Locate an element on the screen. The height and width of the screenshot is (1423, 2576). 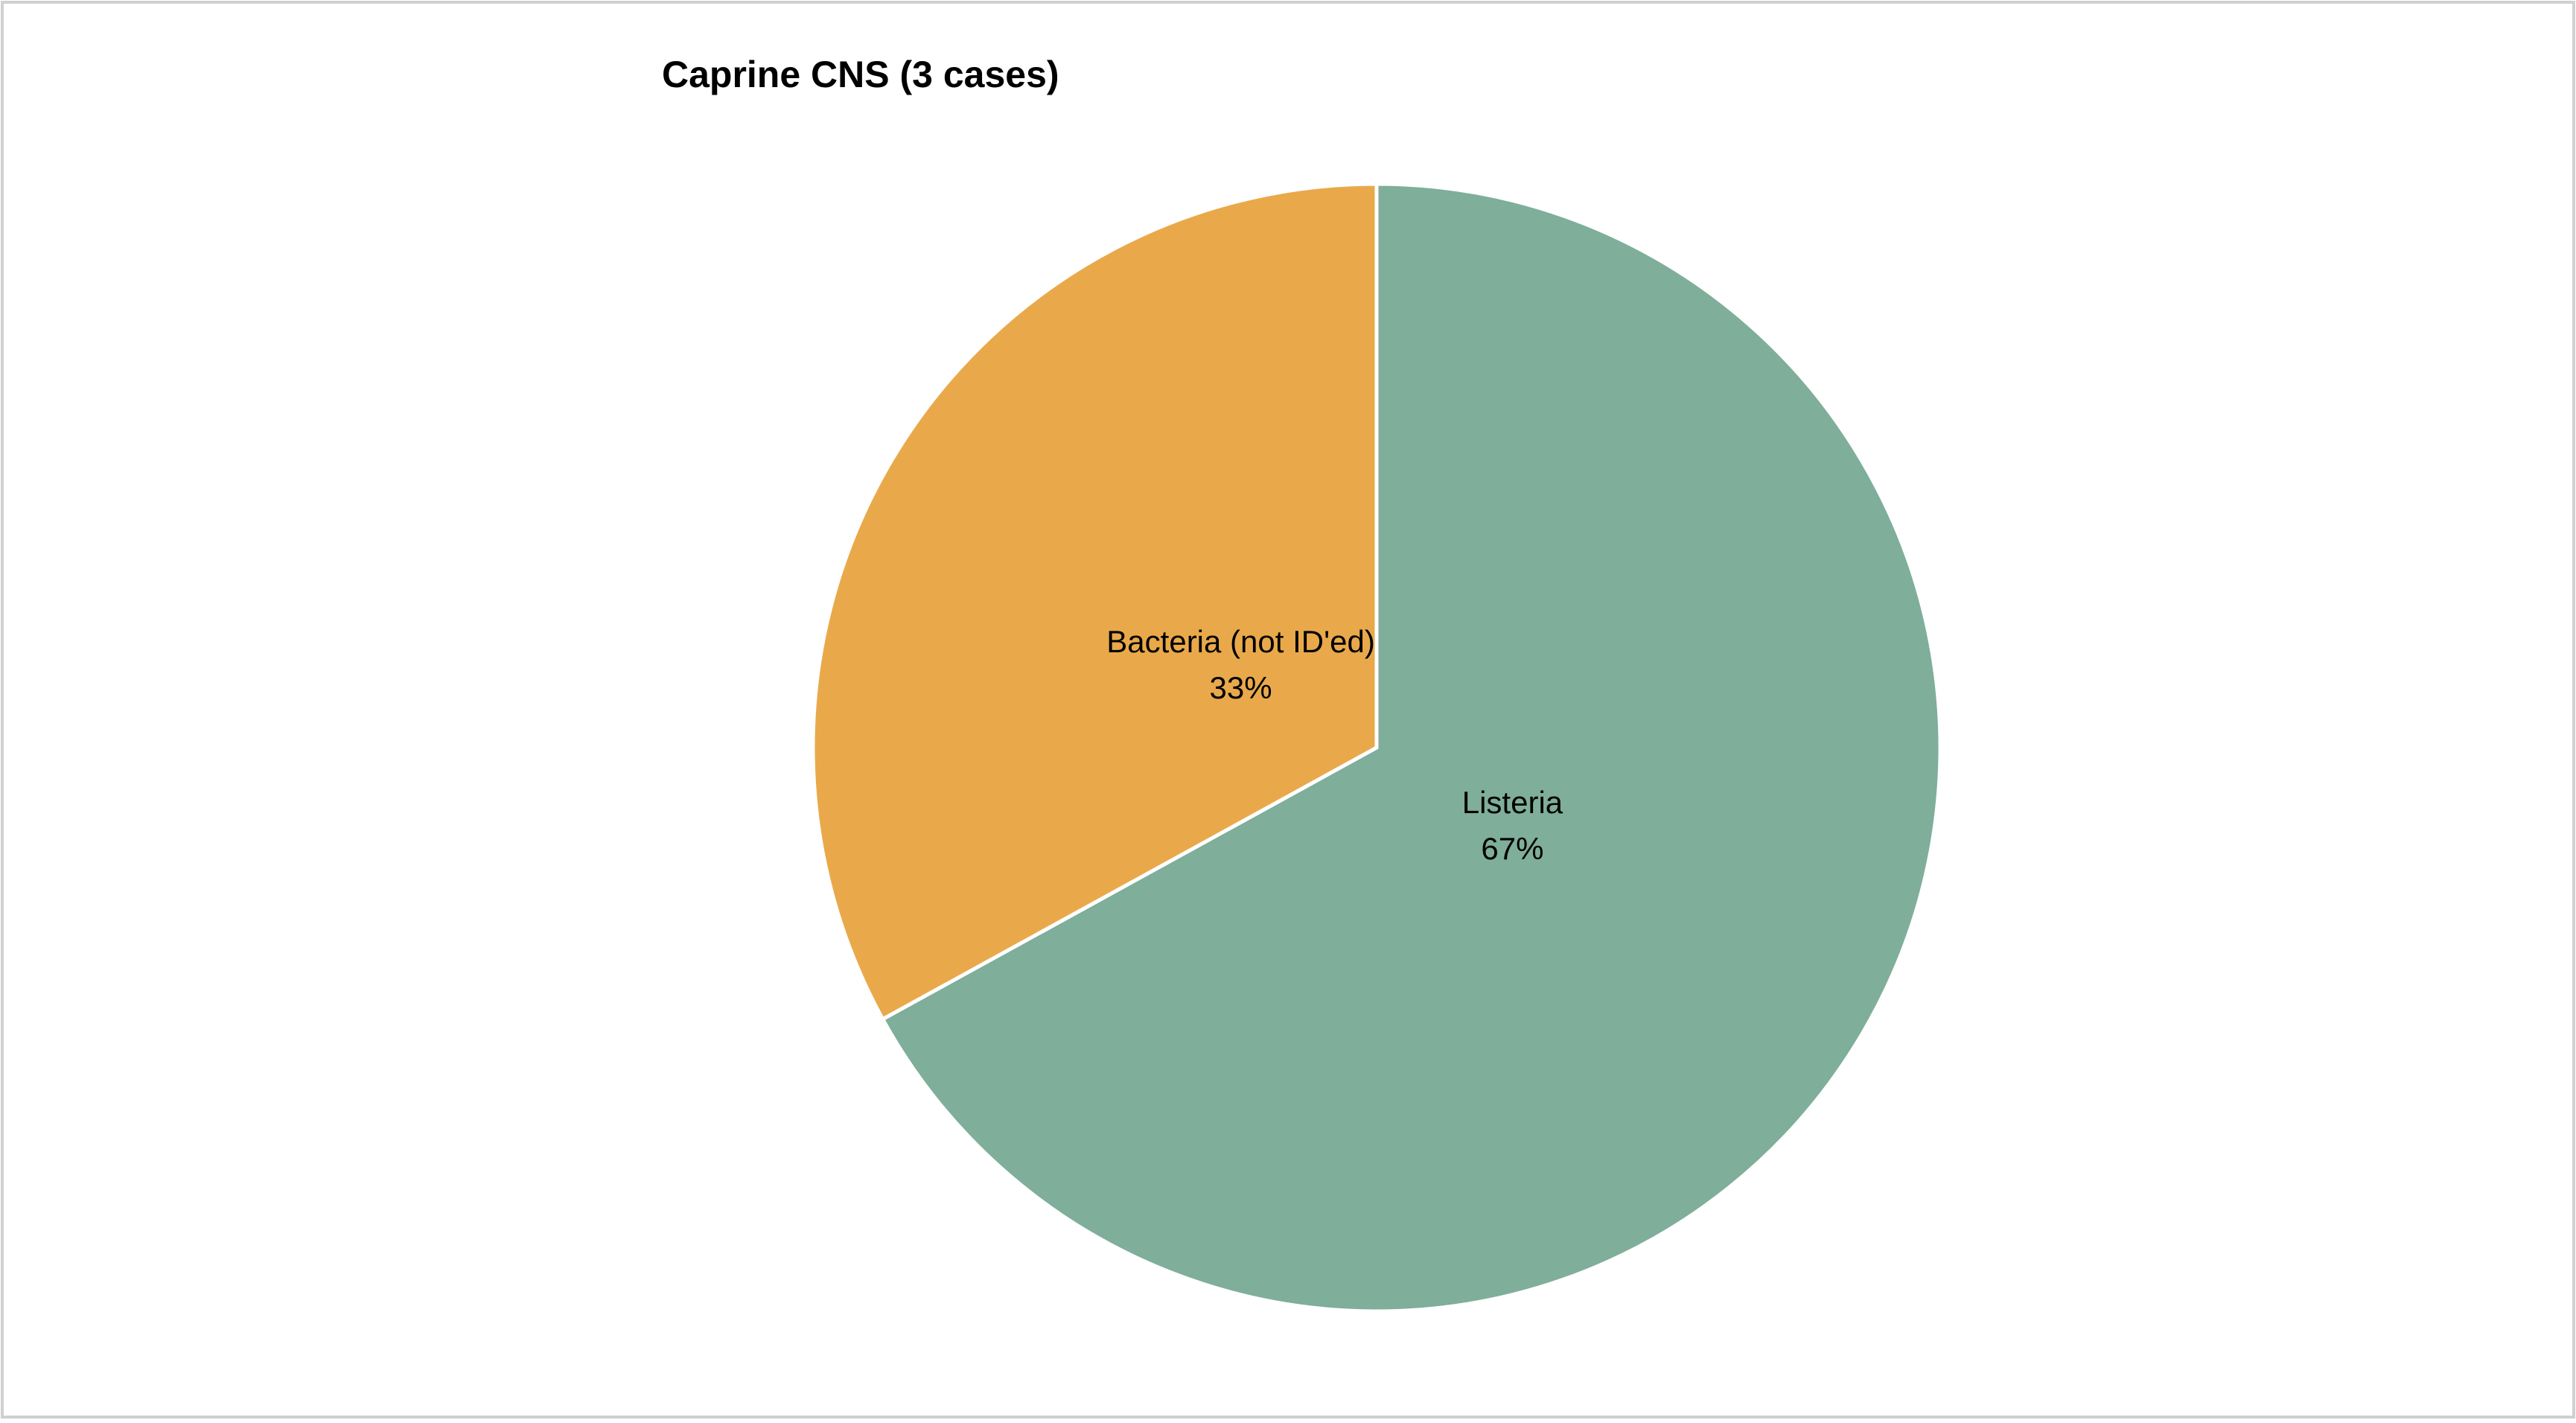
slice-value-label: 33% is located at coordinates (1241, 687).